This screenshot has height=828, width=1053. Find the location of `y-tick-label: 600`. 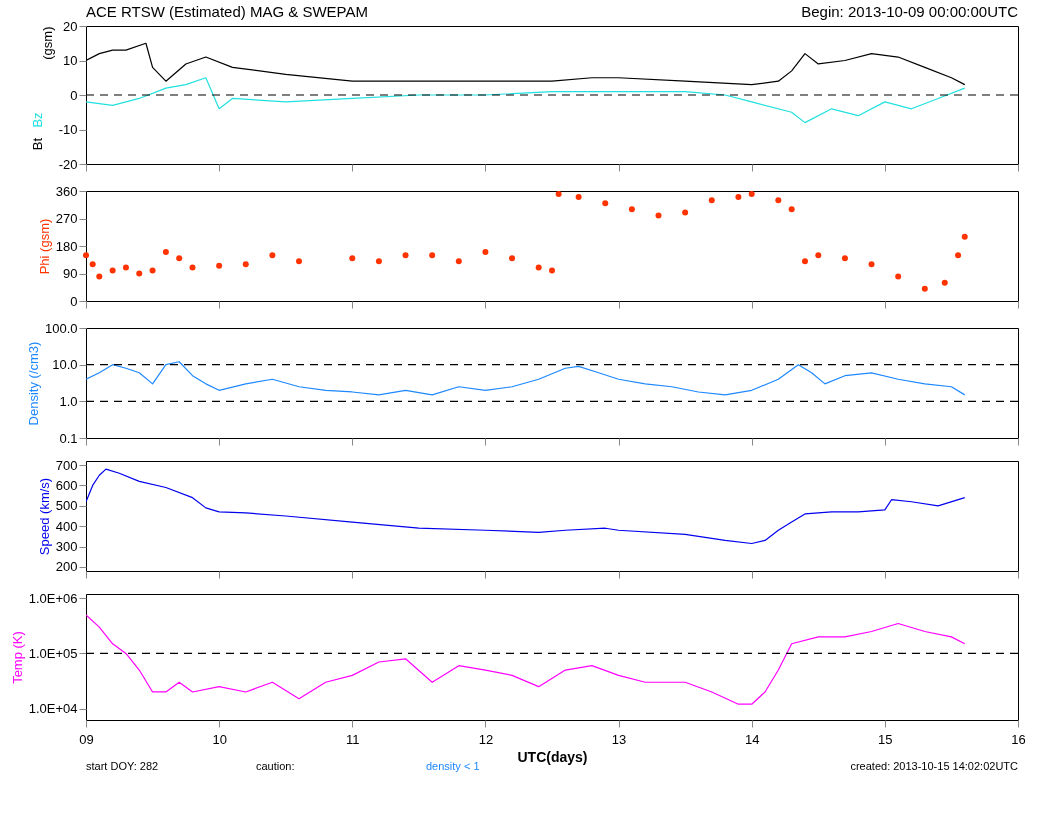

y-tick-label: 600 is located at coordinates (66, 485).